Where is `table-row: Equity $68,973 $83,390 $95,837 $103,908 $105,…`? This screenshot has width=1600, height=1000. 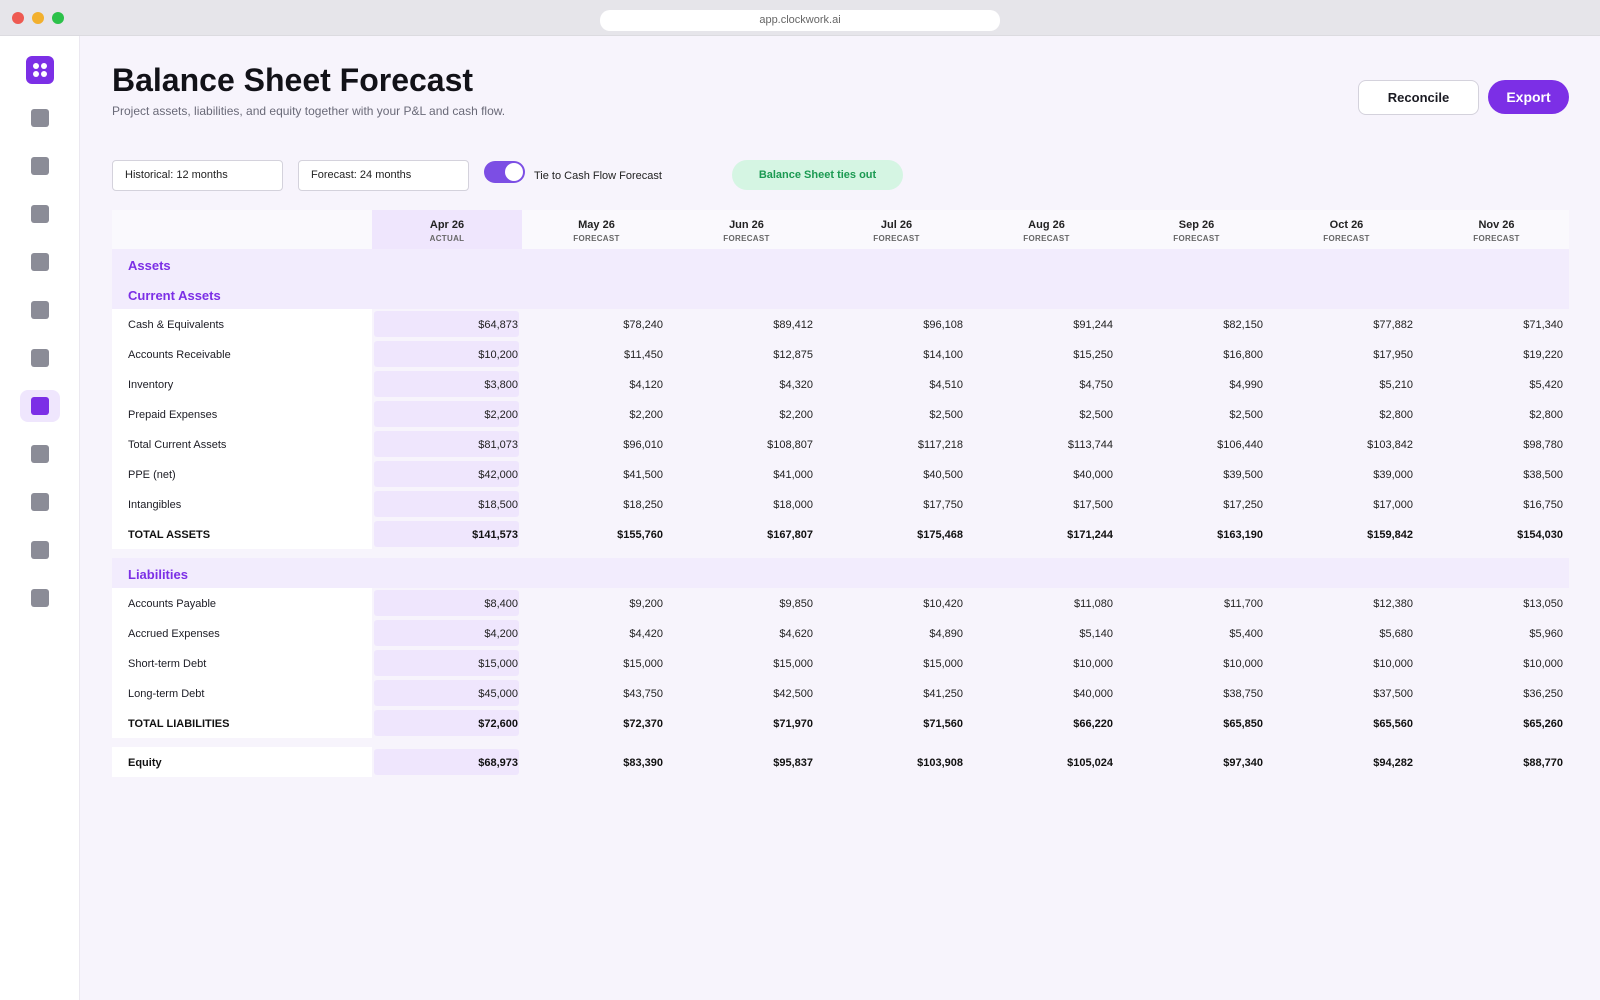
table-row: Equity $68,973 $83,390 $95,837 $103,908 $105,… is located at coordinates (840, 762).